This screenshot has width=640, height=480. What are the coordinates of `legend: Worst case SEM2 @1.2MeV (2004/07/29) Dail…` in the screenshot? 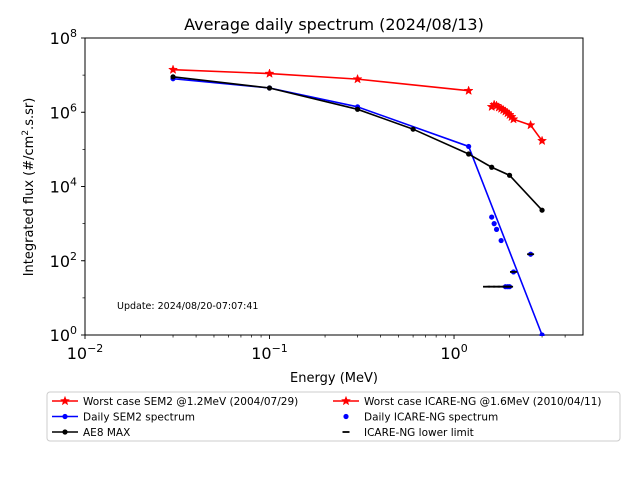 It's located at (333, 416).